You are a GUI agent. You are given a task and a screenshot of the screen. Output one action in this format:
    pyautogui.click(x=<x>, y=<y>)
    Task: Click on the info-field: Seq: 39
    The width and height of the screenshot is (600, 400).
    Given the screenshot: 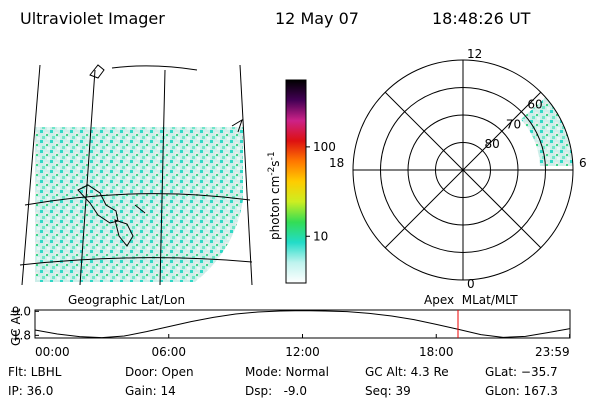 What is the action you would take?
    pyautogui.click(x=388, y=391)
    